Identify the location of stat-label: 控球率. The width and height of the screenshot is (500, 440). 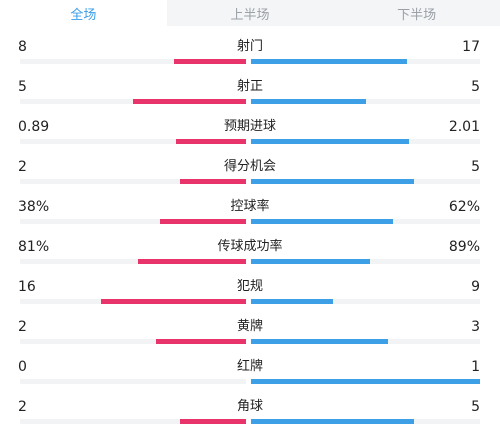
(250, 206).